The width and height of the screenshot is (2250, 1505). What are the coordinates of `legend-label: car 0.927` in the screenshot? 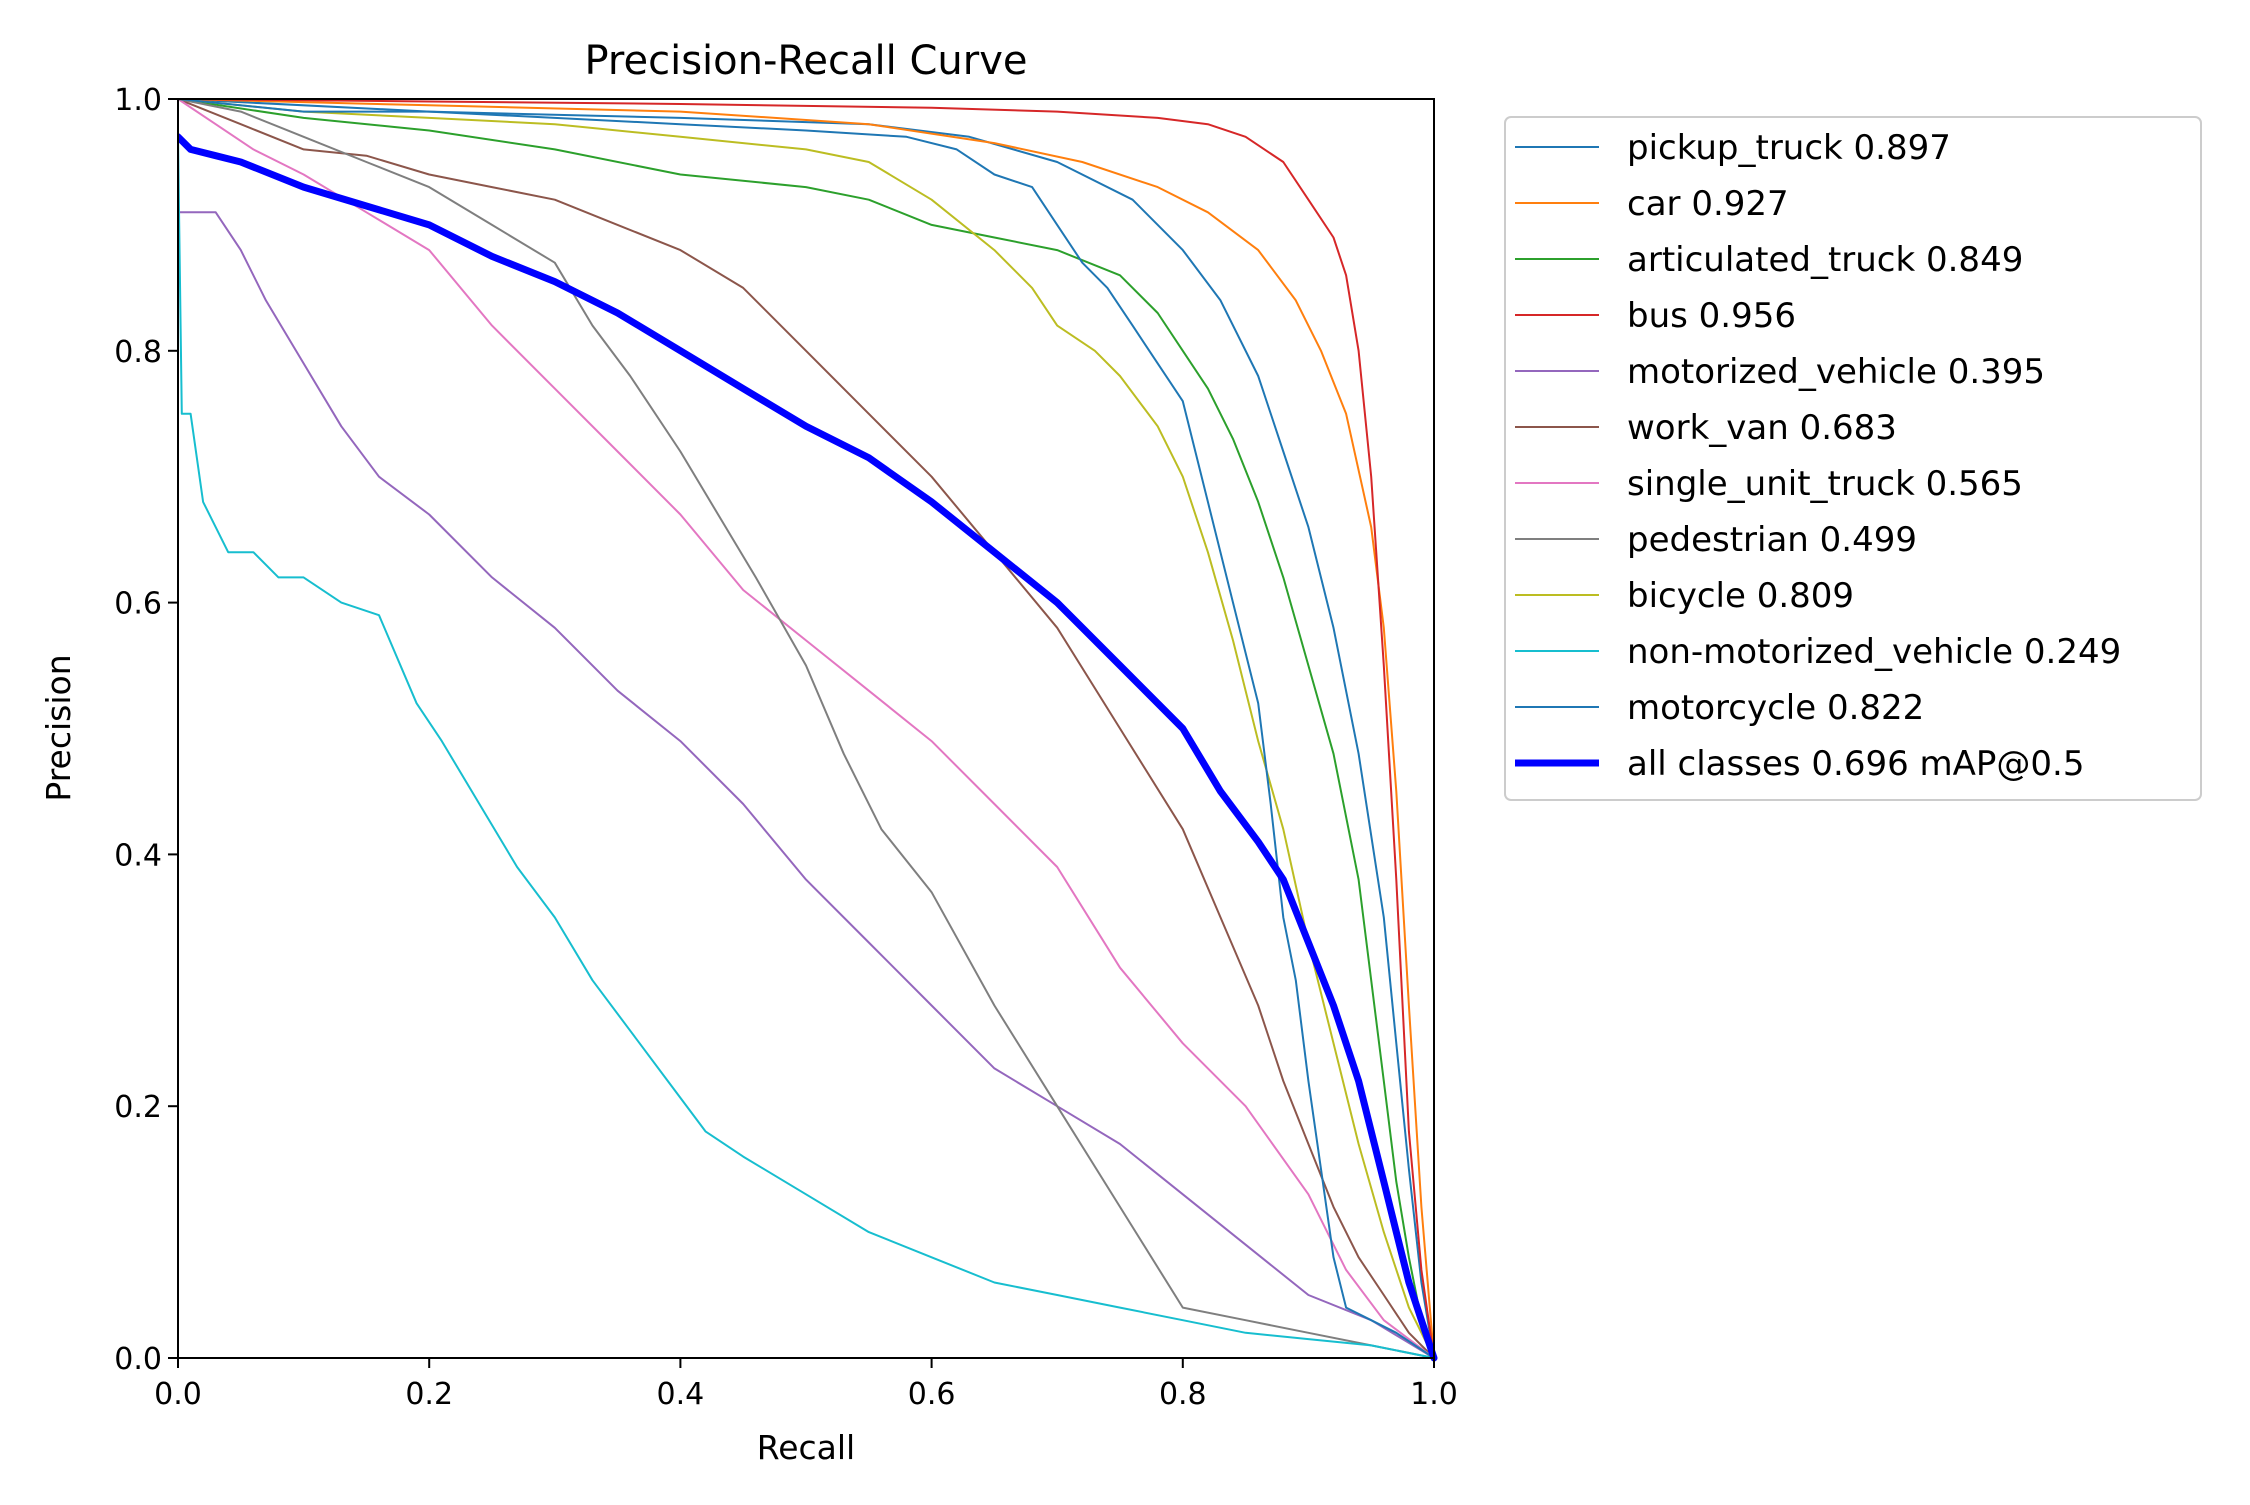 It's located at (1708, 204).